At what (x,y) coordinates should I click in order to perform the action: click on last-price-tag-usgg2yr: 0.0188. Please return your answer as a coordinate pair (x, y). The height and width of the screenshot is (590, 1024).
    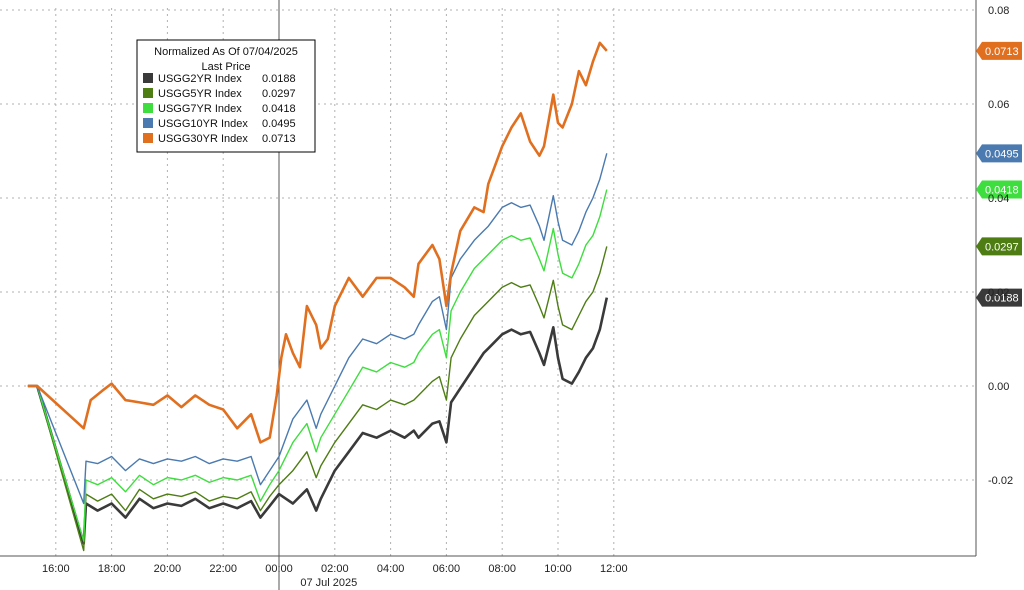
    Looking at the image, I should click on (999, 297).